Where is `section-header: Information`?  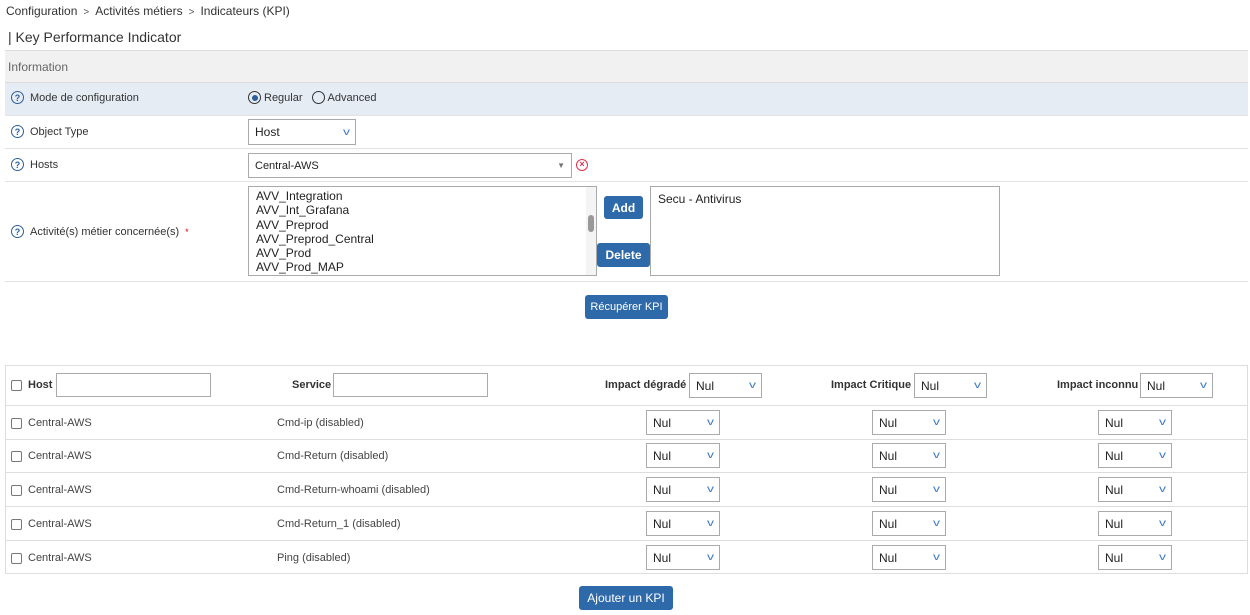 section-header: Information is located at coordinates (626, 66).